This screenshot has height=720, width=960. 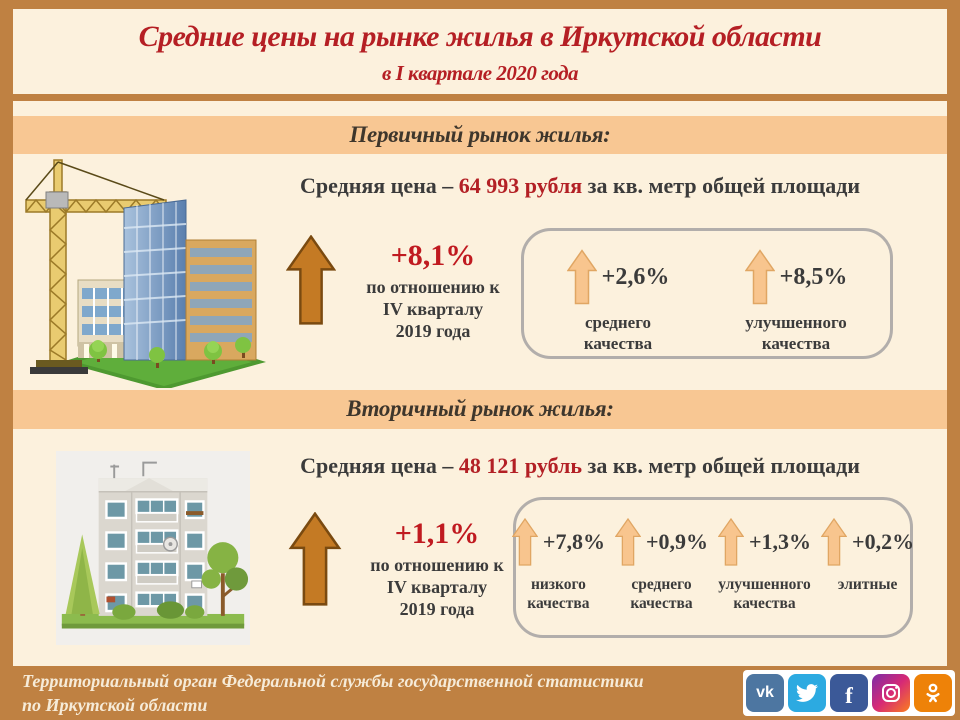 What do you see at coordinates (520, 185) in the screenshot?
I see `primary-price-value: 64 993 рубля` at bounding box center [520, 185].